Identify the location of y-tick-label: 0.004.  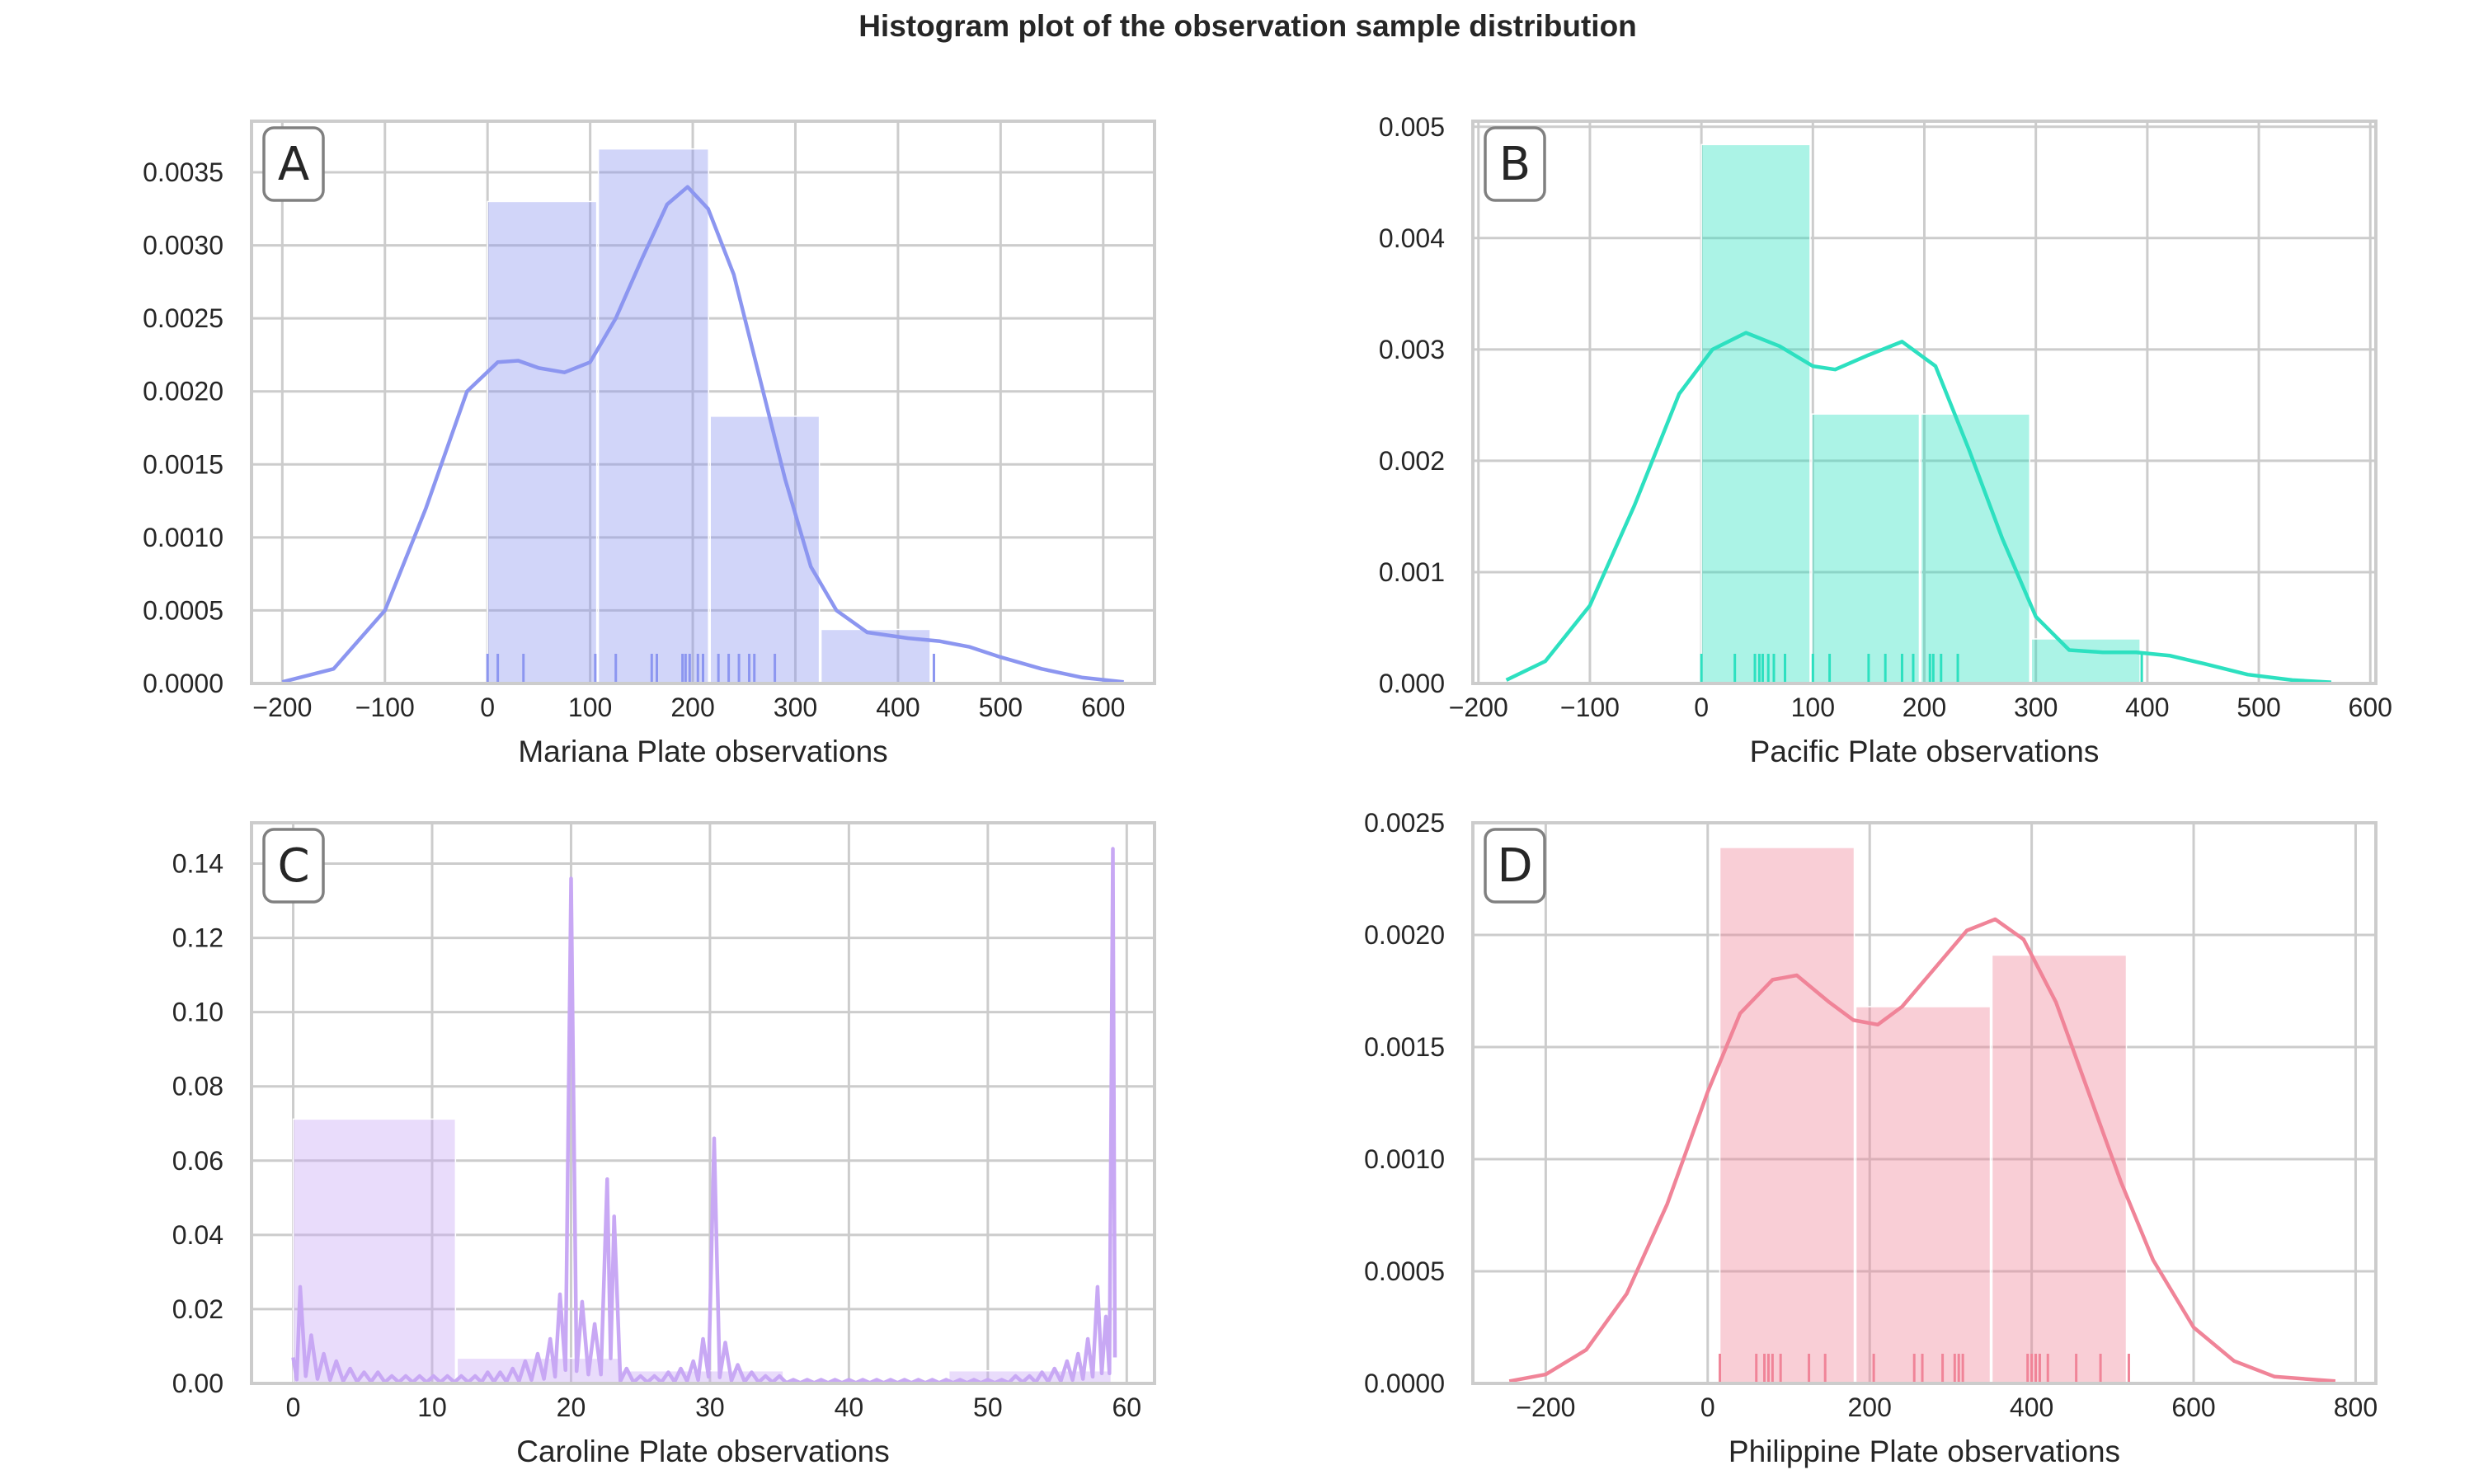
(1412, 238).